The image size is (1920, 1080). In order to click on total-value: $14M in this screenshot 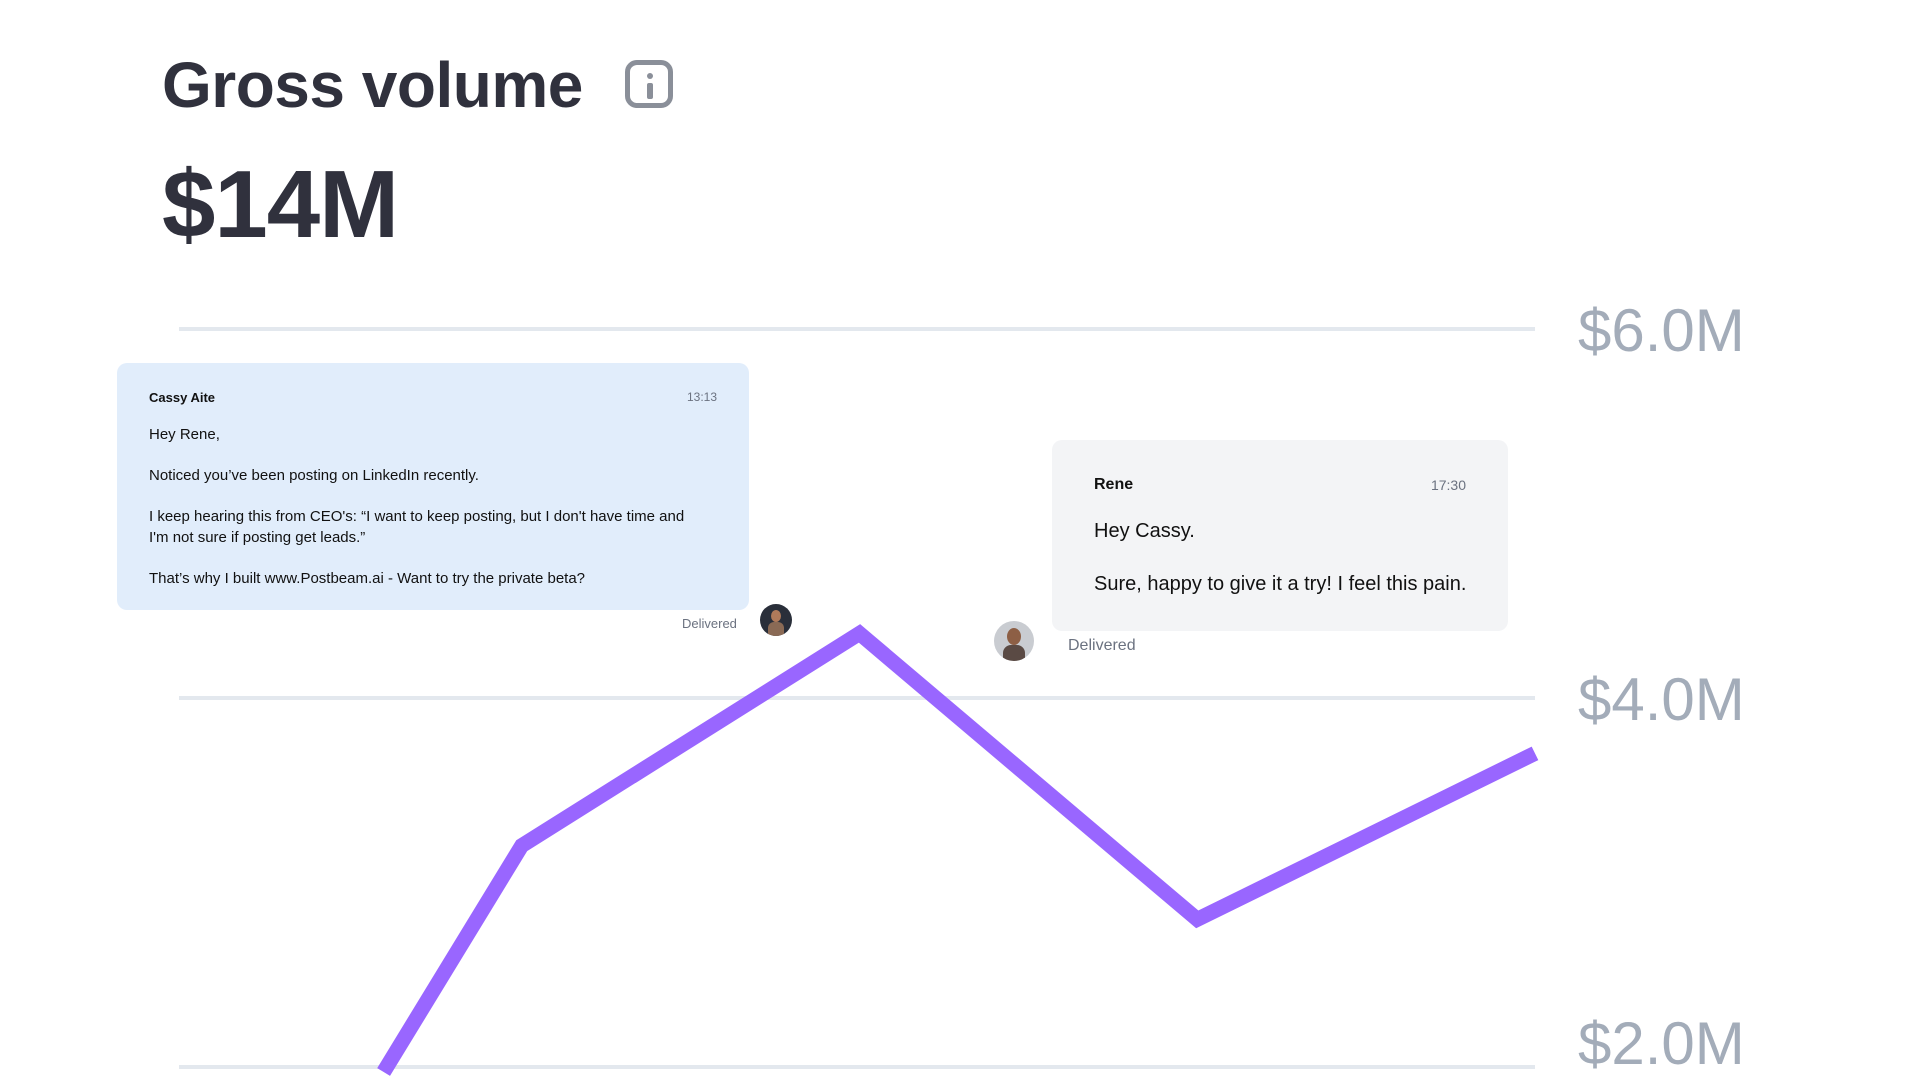, I will do `click(280, 204)`.